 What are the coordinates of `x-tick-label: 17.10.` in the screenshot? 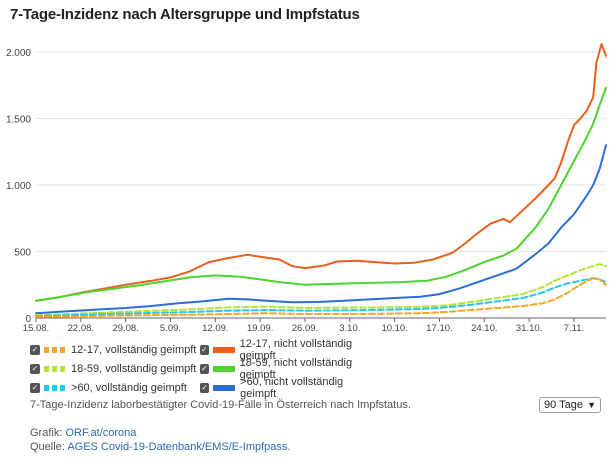 It's located at (439, 328).